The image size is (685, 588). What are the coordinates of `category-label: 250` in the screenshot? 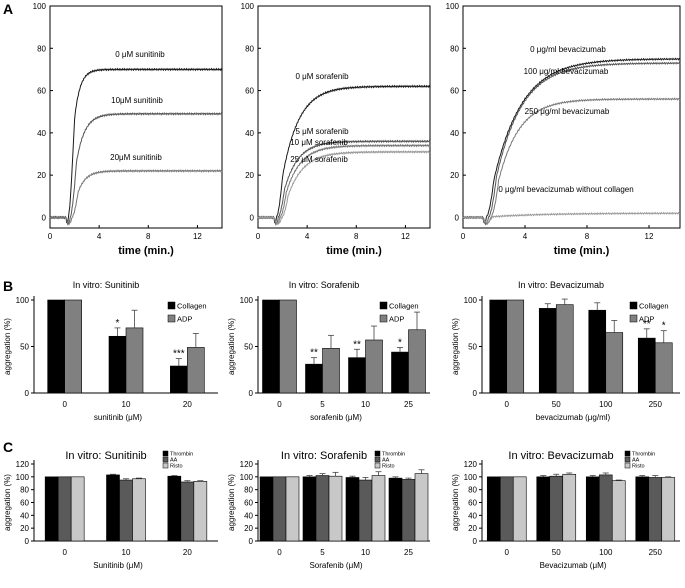 It's located at (656, 552).